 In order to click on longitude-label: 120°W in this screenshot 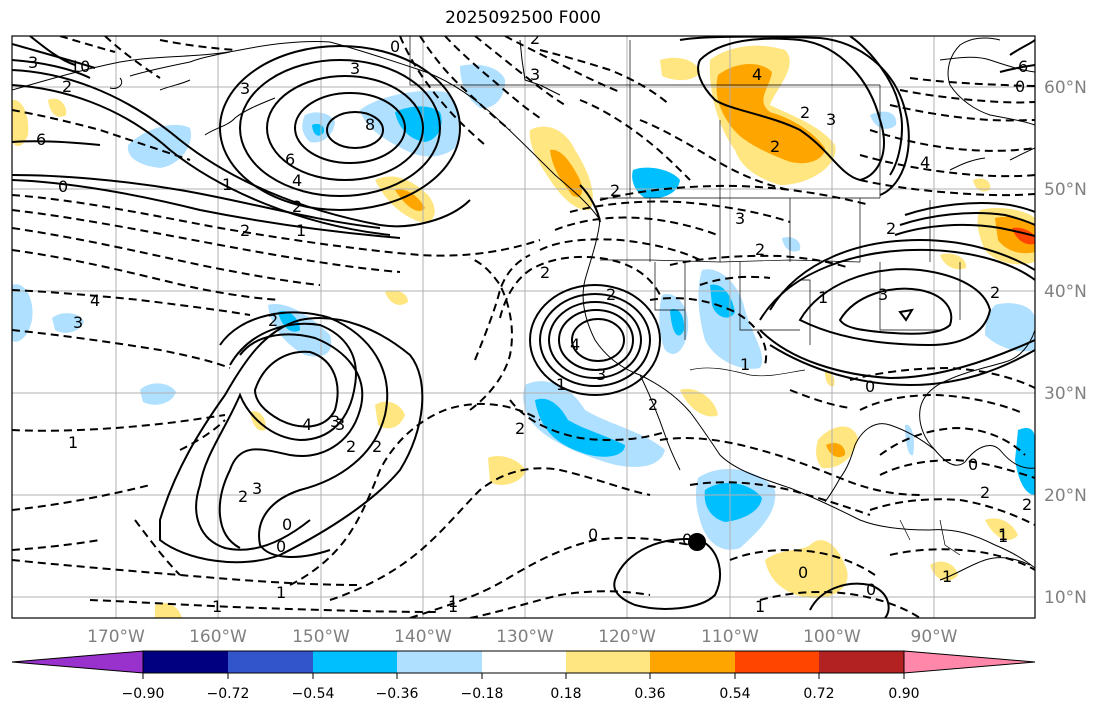, I will do `click(627, 637)`.